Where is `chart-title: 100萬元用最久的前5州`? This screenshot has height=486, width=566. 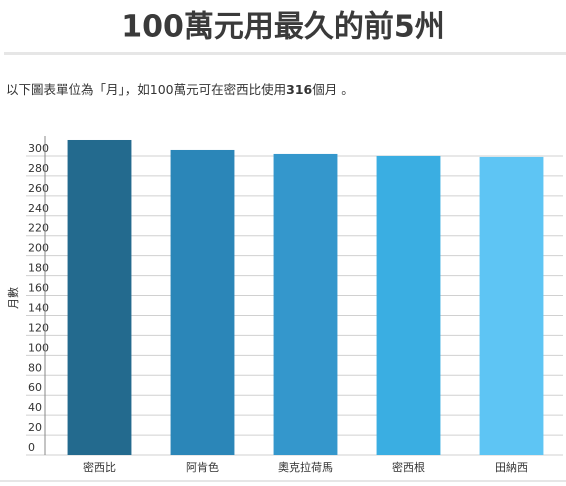 chart-title: 100萬元用最久的前5州 is located at coordinates (283, 27).